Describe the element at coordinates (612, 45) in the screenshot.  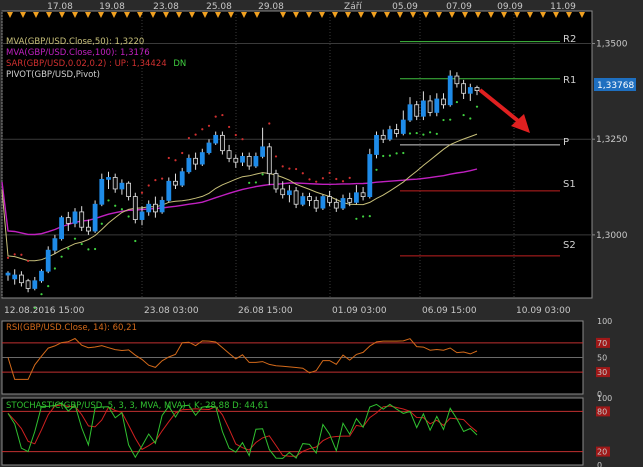
I see `y-tick-label: 1,3500` at that location.